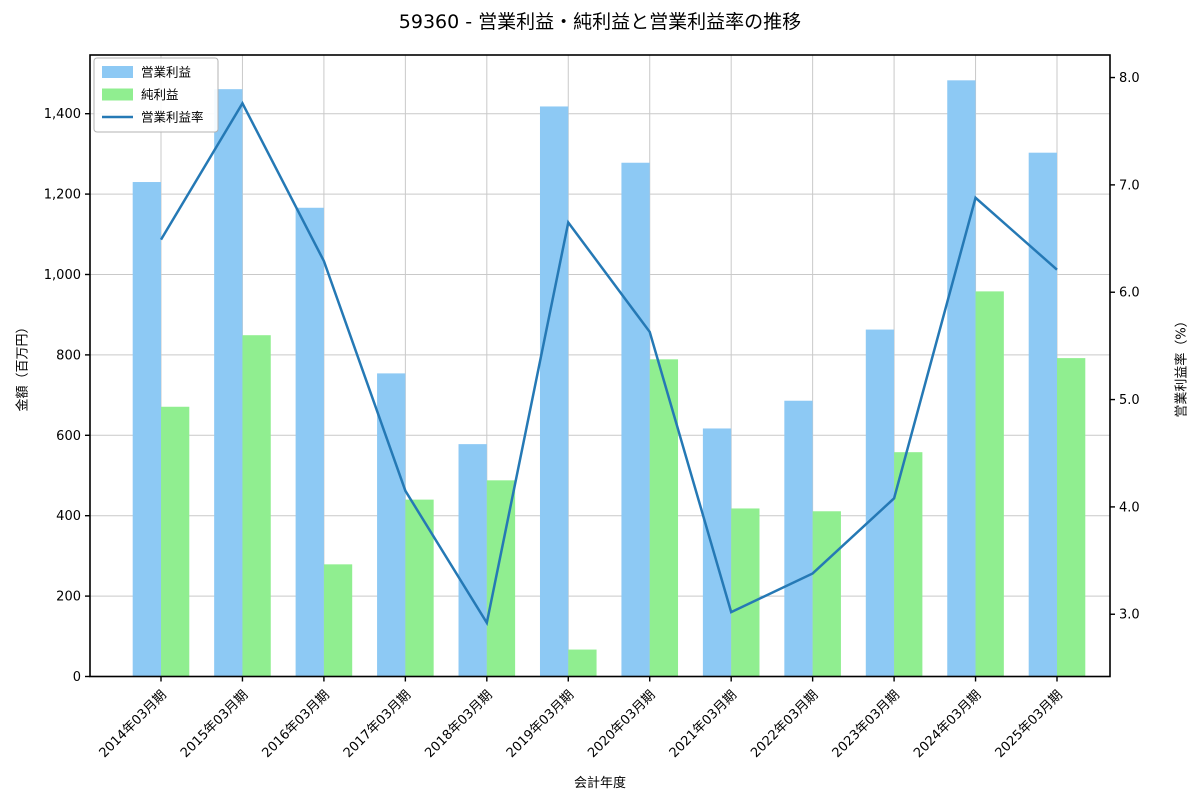 The width and height of the screenshot is (1200, 800). What do you see at coordinates (166, 72) in the screenshot?
I see `legend-label: 営業利益` at bounding box center [166, 72].